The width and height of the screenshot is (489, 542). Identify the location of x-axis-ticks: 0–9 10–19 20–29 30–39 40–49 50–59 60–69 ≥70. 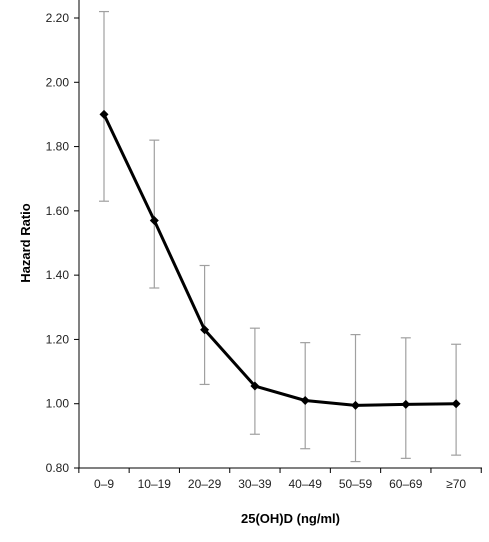
(280, 479).